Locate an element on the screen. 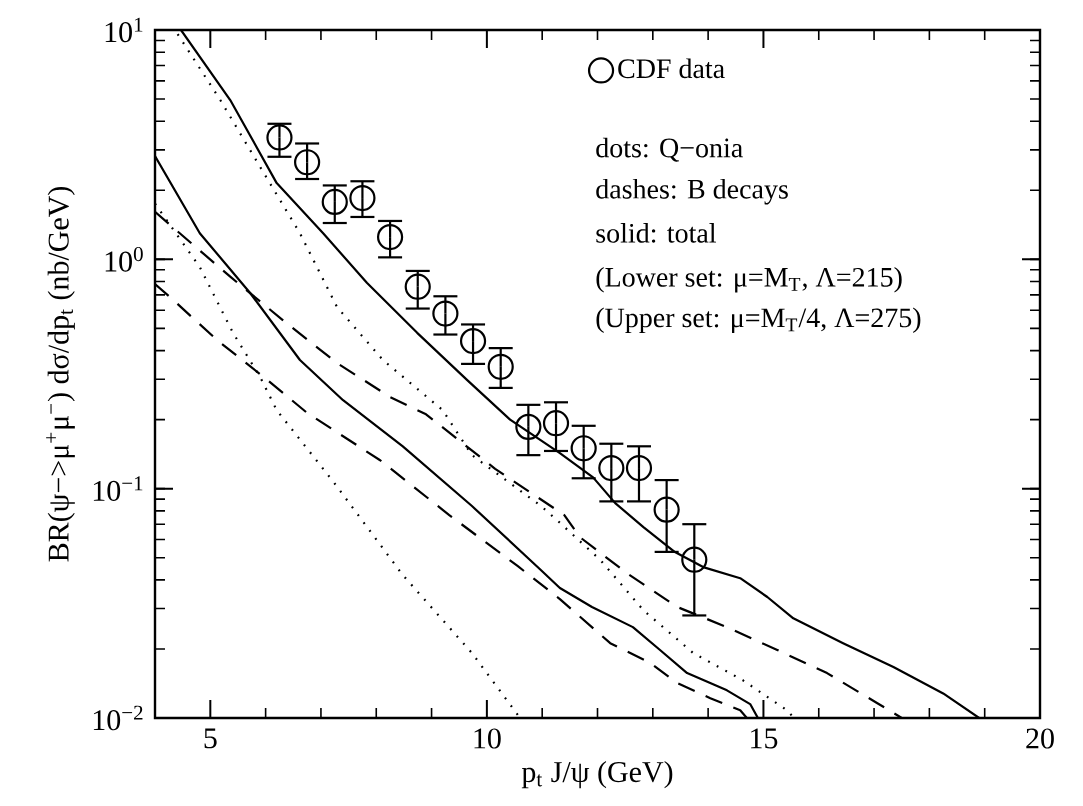 The width and height of the screenshot is (1083, 806). annotation: solid: total is located at coordinates (656, 233).